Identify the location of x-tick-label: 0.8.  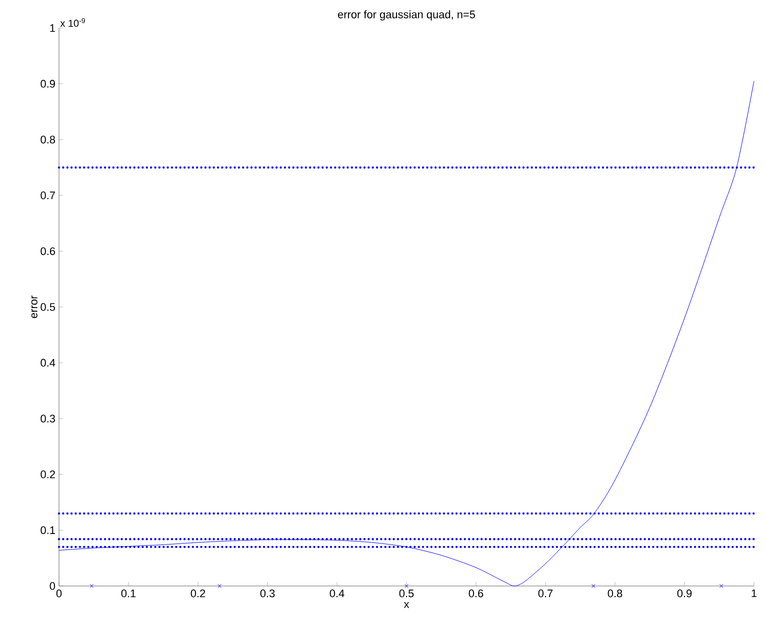
(615, 594).